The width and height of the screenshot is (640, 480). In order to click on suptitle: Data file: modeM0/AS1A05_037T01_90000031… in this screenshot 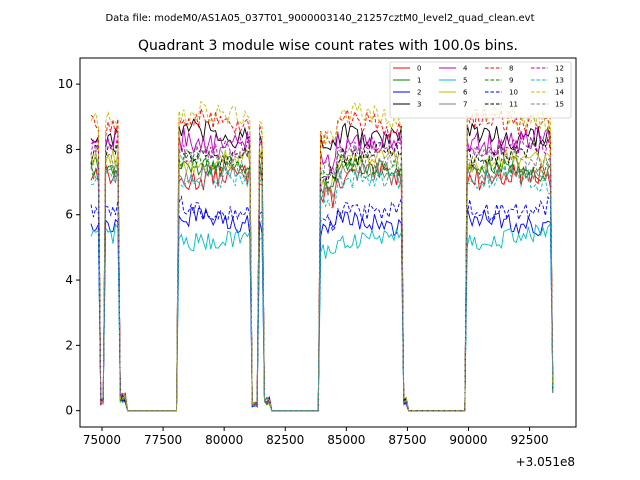, I will do `click(319, 18)`.